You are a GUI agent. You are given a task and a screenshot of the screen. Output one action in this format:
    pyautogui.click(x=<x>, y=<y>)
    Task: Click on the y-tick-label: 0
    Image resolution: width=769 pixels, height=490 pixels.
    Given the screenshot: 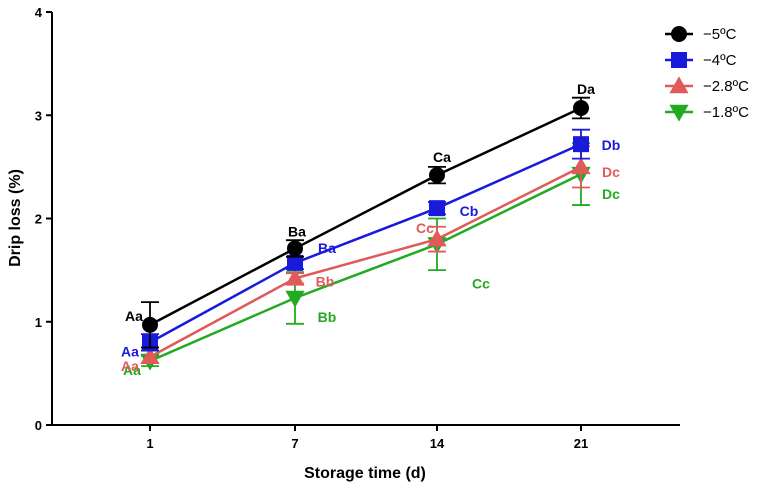 What is the action you would take?
    pyautogui.click(x=38, y=425)
    